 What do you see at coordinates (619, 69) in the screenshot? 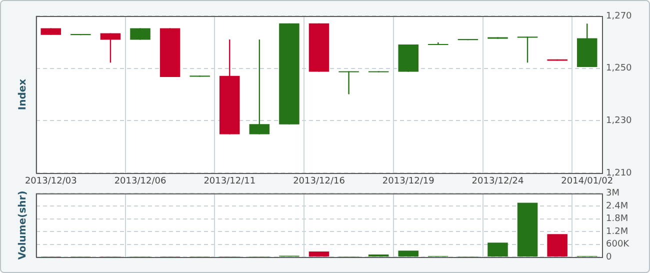
I see `y-tick-label: 1,250` at bounding box center [619, 69].